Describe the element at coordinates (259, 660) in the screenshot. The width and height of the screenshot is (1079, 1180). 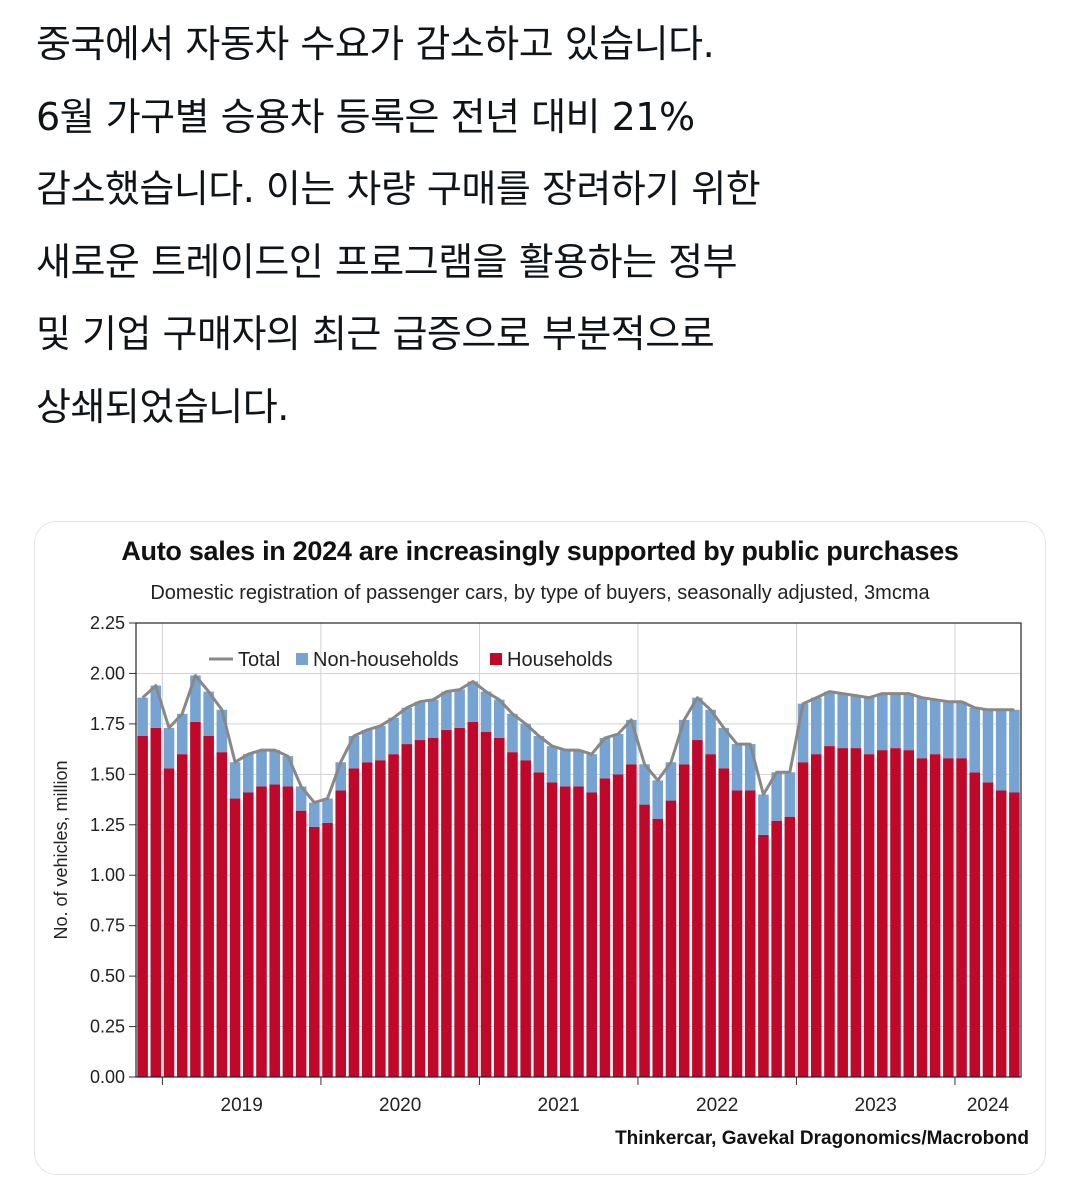
I see `legend-total-label: Total` at that location.